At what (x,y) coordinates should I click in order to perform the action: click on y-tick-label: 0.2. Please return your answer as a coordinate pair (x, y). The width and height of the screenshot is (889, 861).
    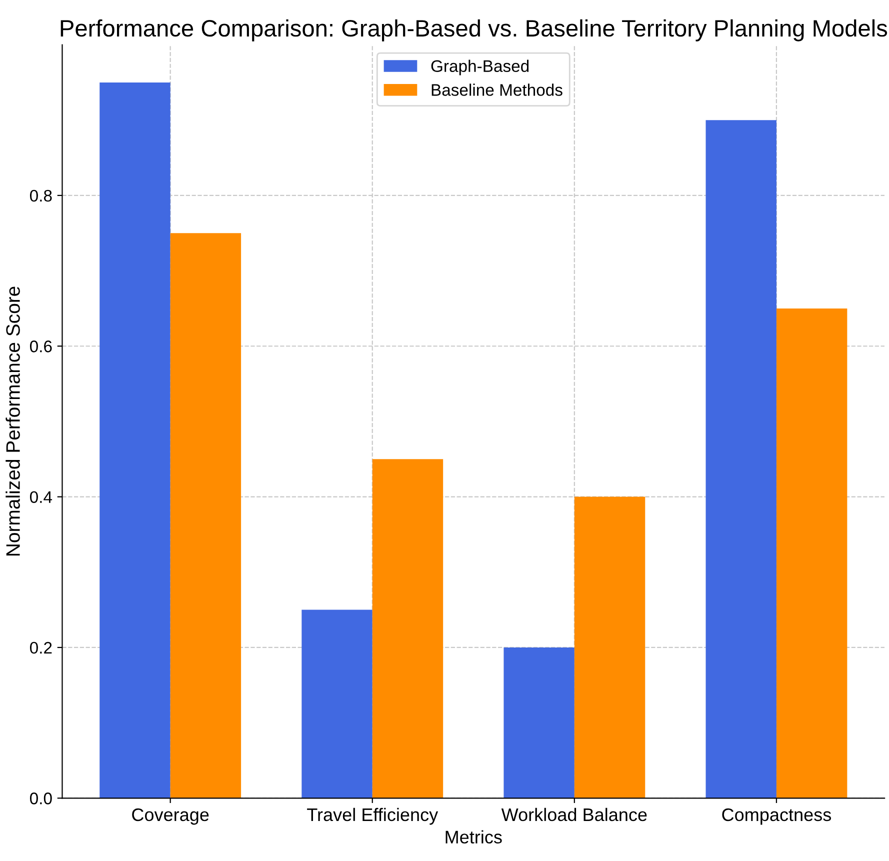
    Looking at the image, I should click on (41, 648).